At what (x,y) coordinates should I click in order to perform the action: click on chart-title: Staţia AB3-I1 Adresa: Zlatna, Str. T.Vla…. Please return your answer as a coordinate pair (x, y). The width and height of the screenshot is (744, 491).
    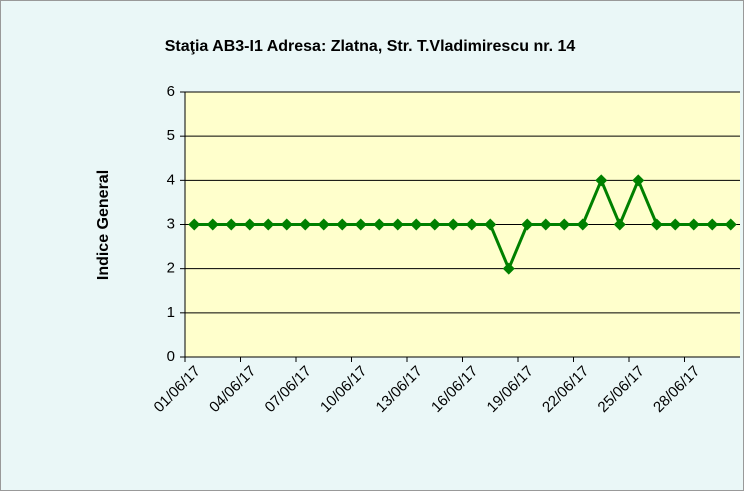
    Looking at the image, I should click on (370, 46).